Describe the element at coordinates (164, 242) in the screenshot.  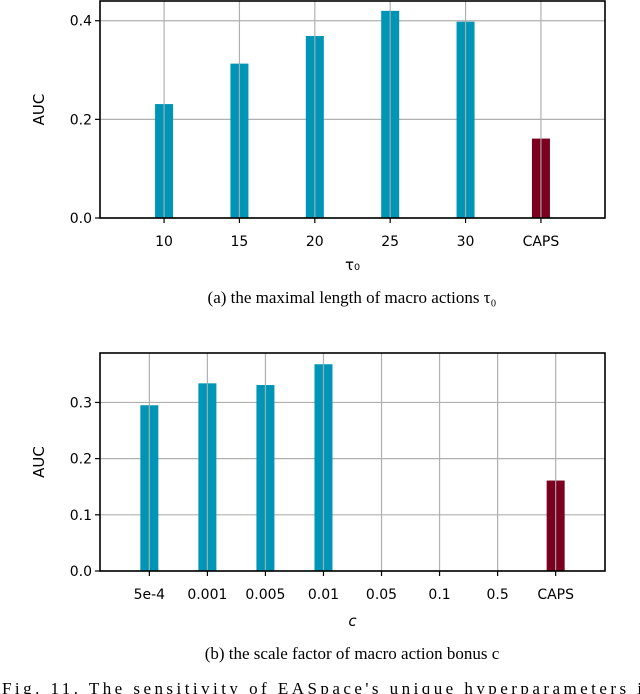
I see `x-tick-label: 10` at that location.